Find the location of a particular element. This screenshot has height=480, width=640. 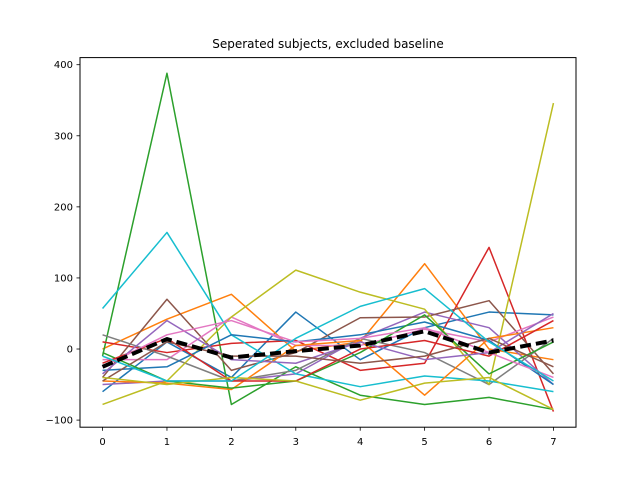

y-tick-label: 400 is located at coordinates (63, 65).